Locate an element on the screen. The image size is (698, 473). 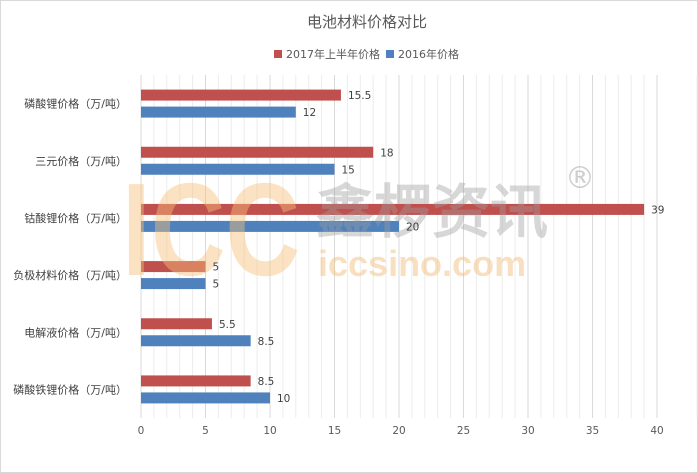
x-tick-label: 5 is located at coordinates (205, 431).